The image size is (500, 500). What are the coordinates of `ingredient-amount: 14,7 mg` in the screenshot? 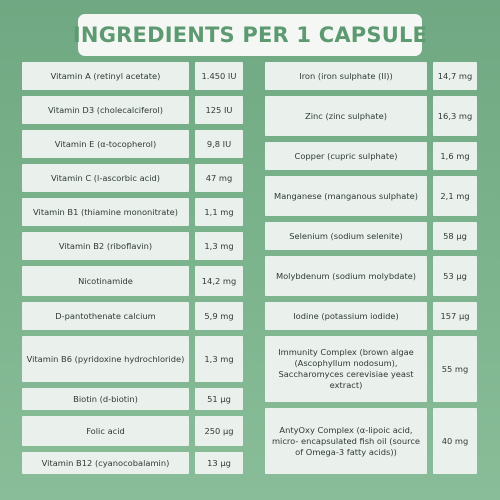 It's located at (455, 76).